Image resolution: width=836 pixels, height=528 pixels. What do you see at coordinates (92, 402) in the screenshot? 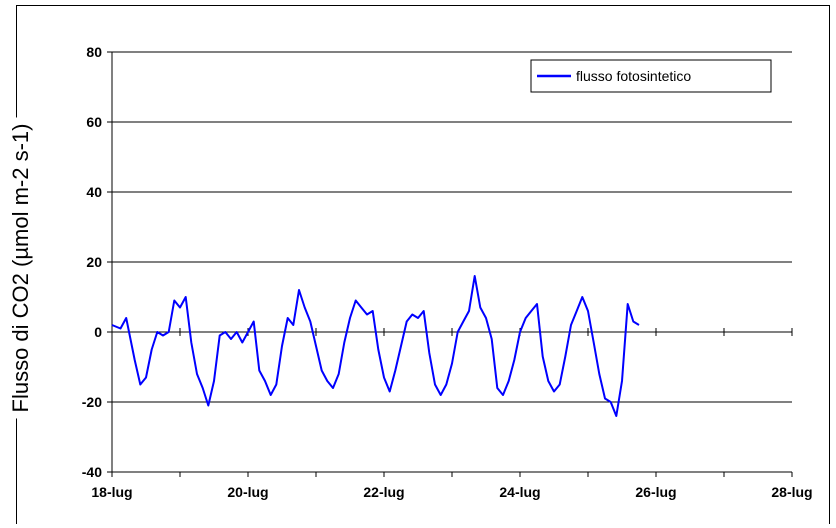
I see `y-tick-label: -20` at bounding box center [92, 402].